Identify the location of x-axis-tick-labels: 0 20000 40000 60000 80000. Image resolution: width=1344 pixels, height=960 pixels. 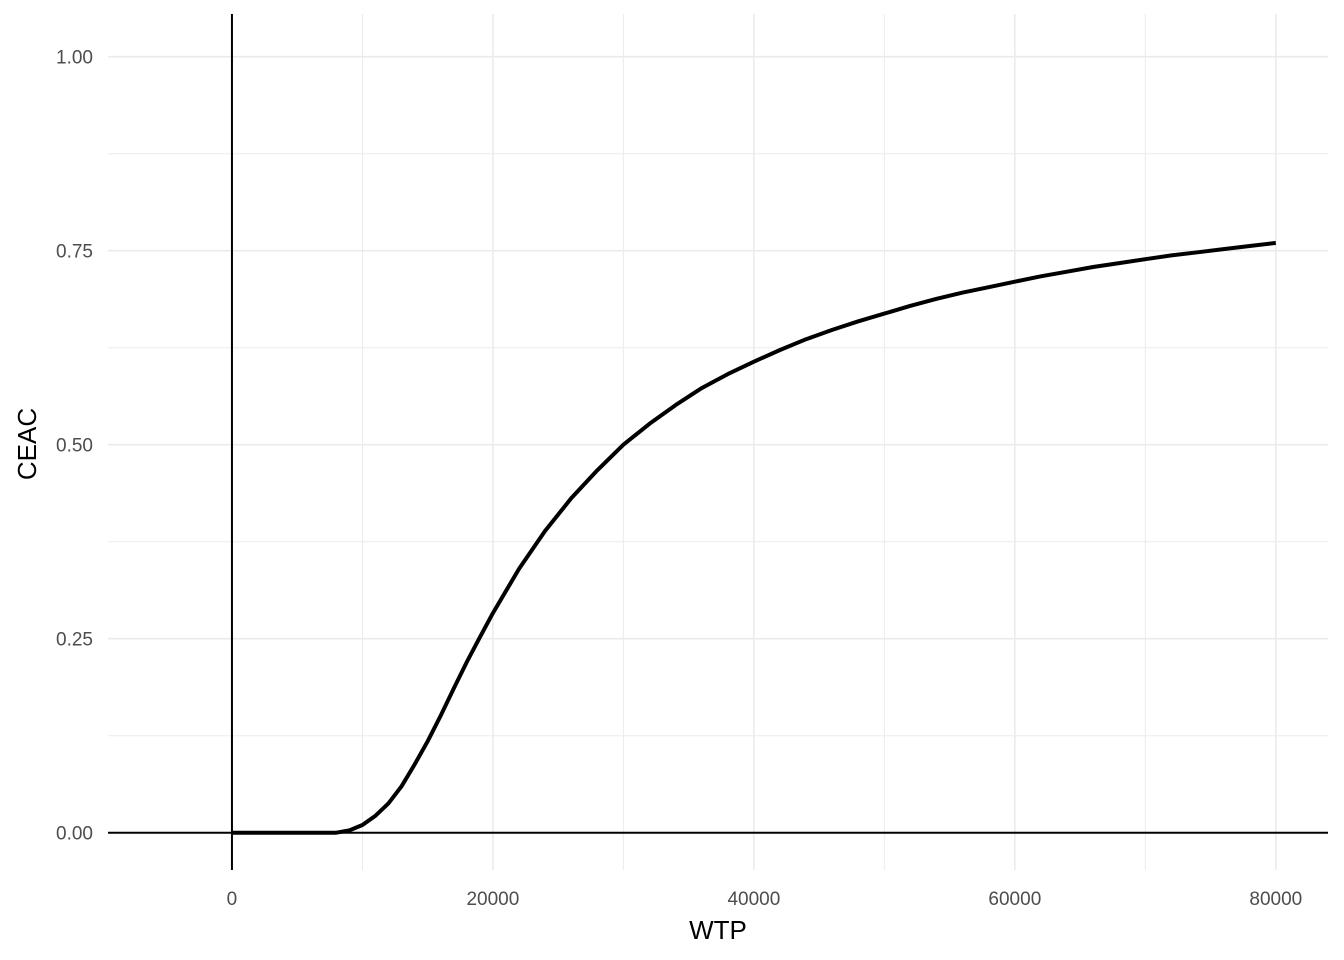
(765, 899).